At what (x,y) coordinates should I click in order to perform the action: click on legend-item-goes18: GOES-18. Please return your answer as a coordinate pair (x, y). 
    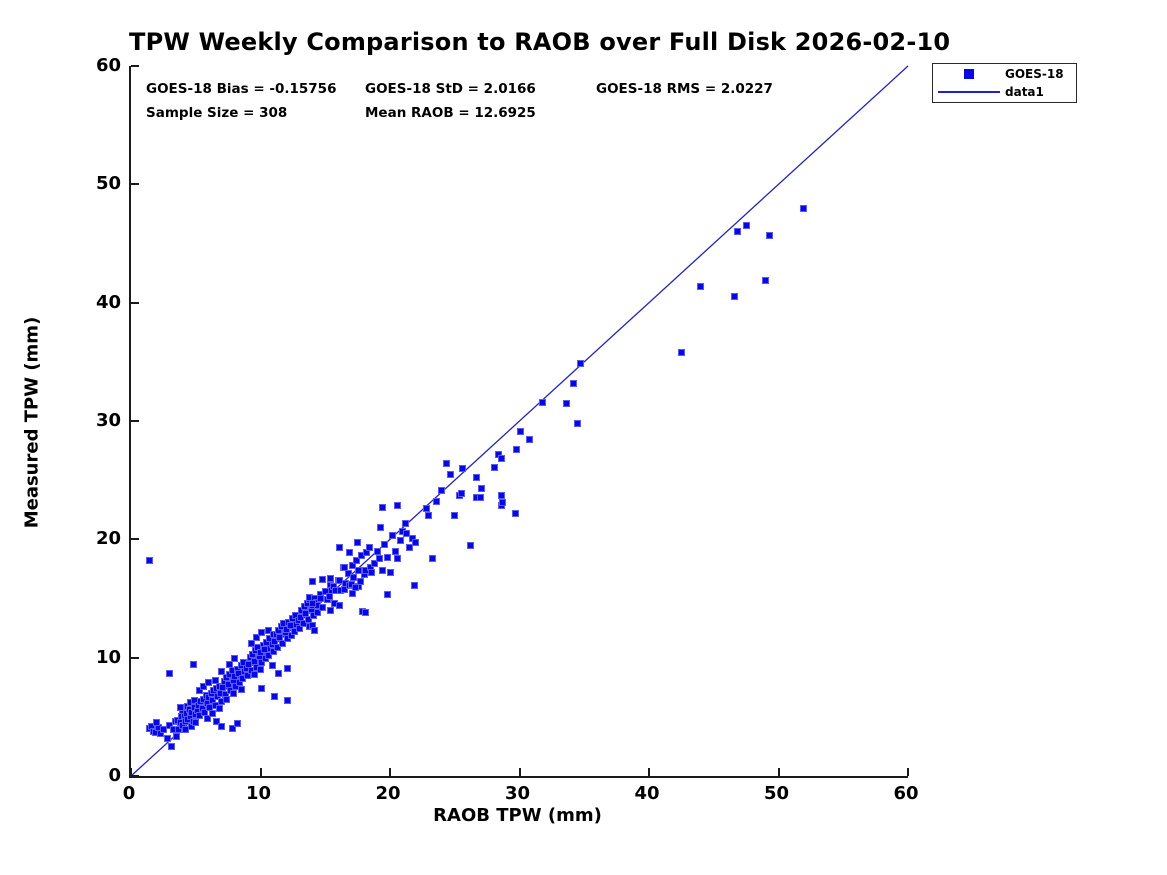
    Looking at the image, I should click on (1004, 74).